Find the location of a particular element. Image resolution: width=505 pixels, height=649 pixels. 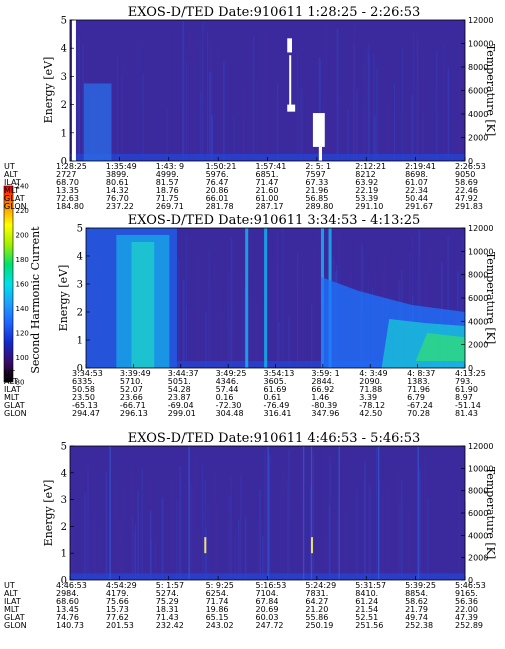

panel-2-row-label: GLAT is located at coordinates (14, 405).